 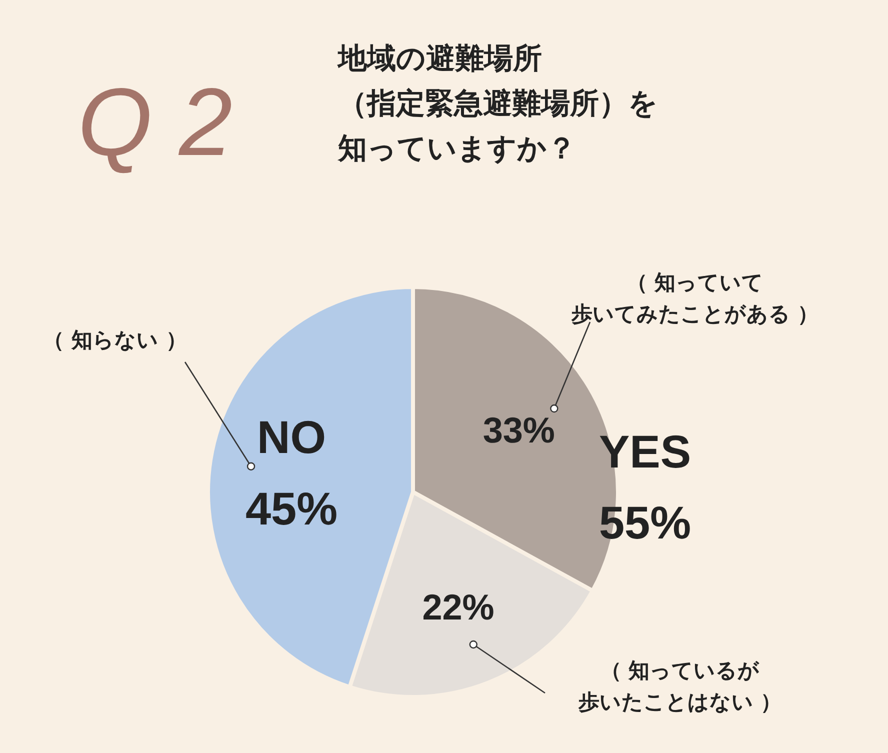 I want to click on data-label: 22%, so click(x=458, y=606).